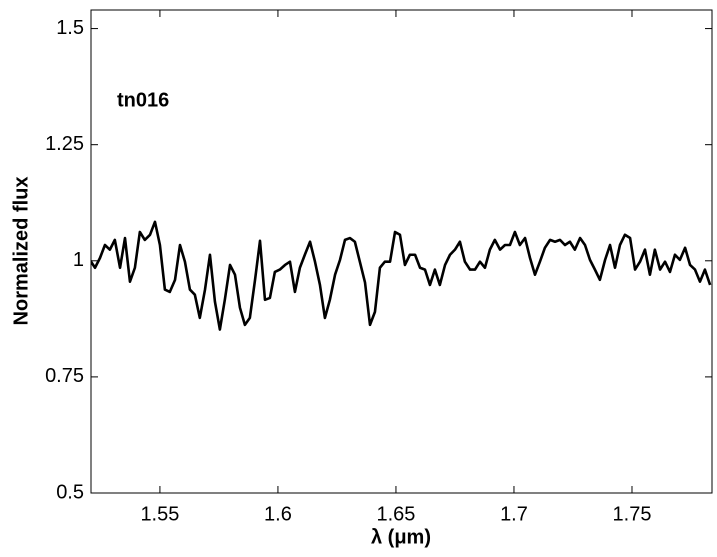  I want to click on x-tick-label: 1.75, so click(632, 514).